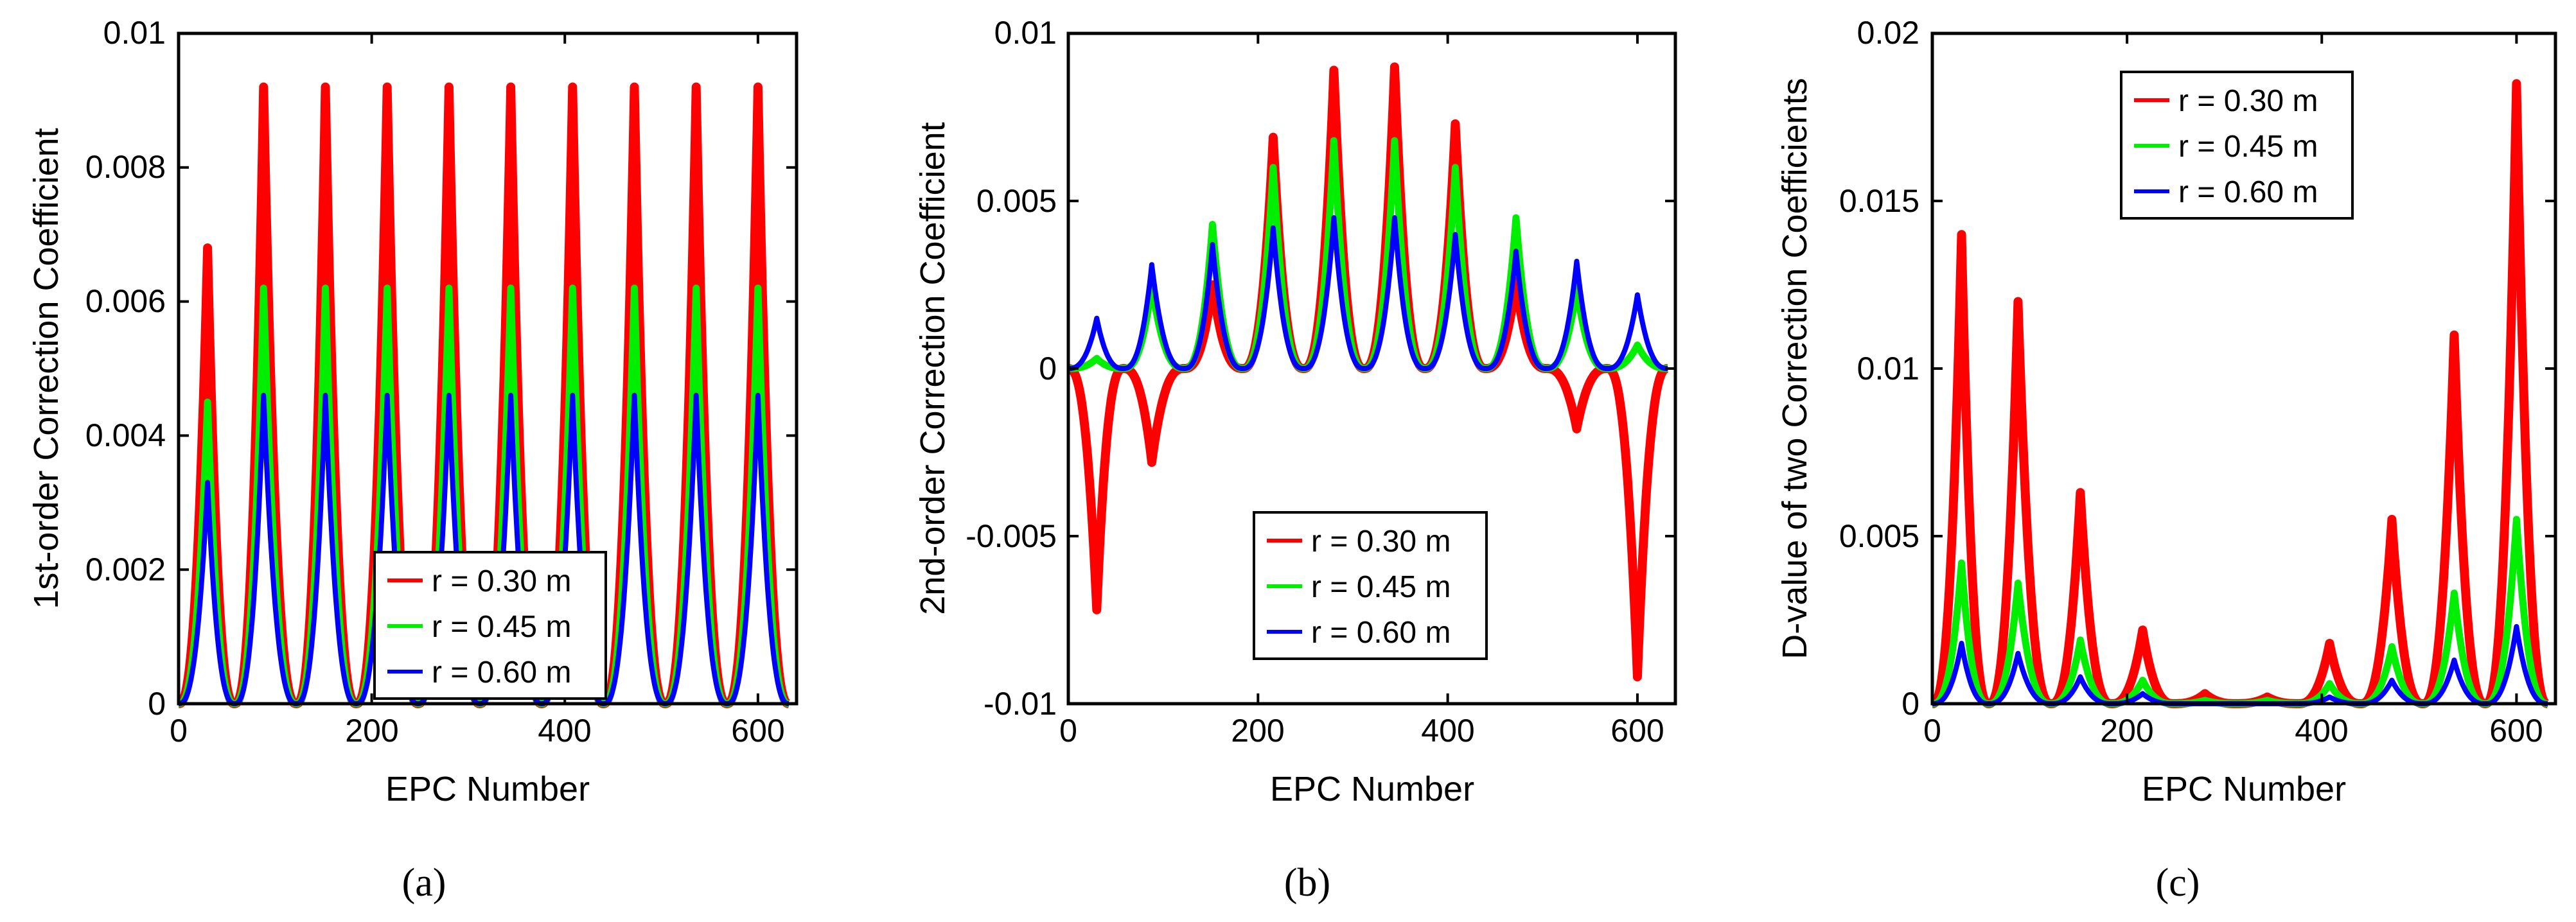 This screenshot has width=2576, height=922. Describe the element at coordinates (125, 301) in the screenshot. I see `panel-a-ytick-label: 0.006` at that location.